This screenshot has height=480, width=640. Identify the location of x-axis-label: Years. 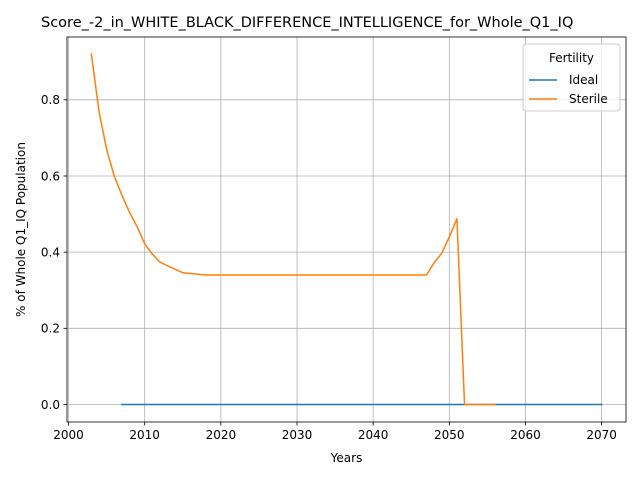
(346, 458).